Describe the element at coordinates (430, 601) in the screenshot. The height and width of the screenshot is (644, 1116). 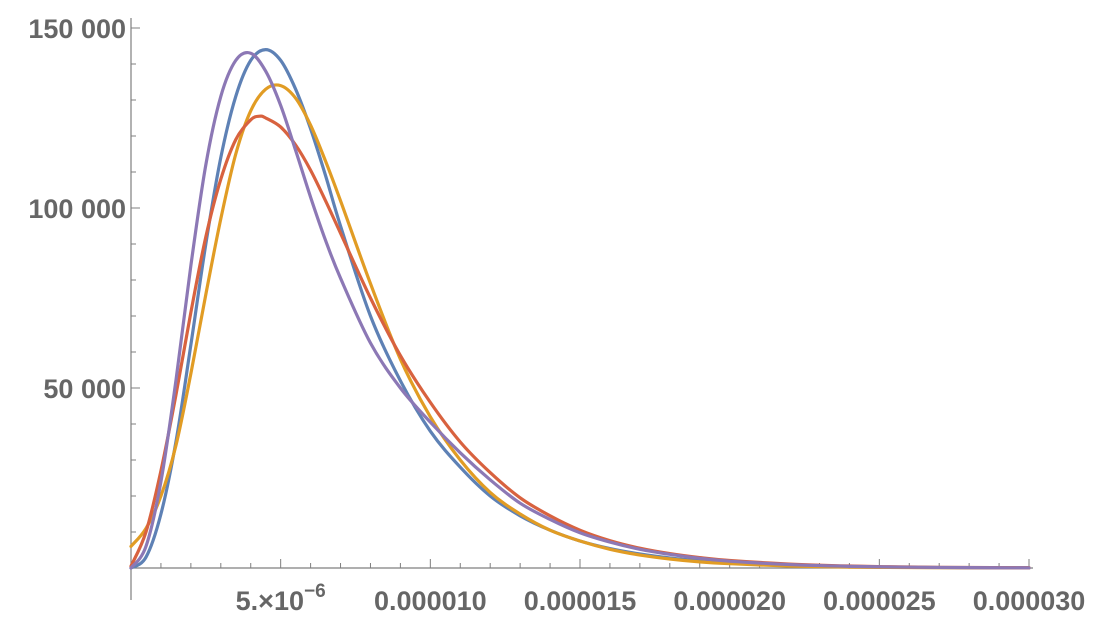
I see `x-tick-label: 0.000010` at that location.